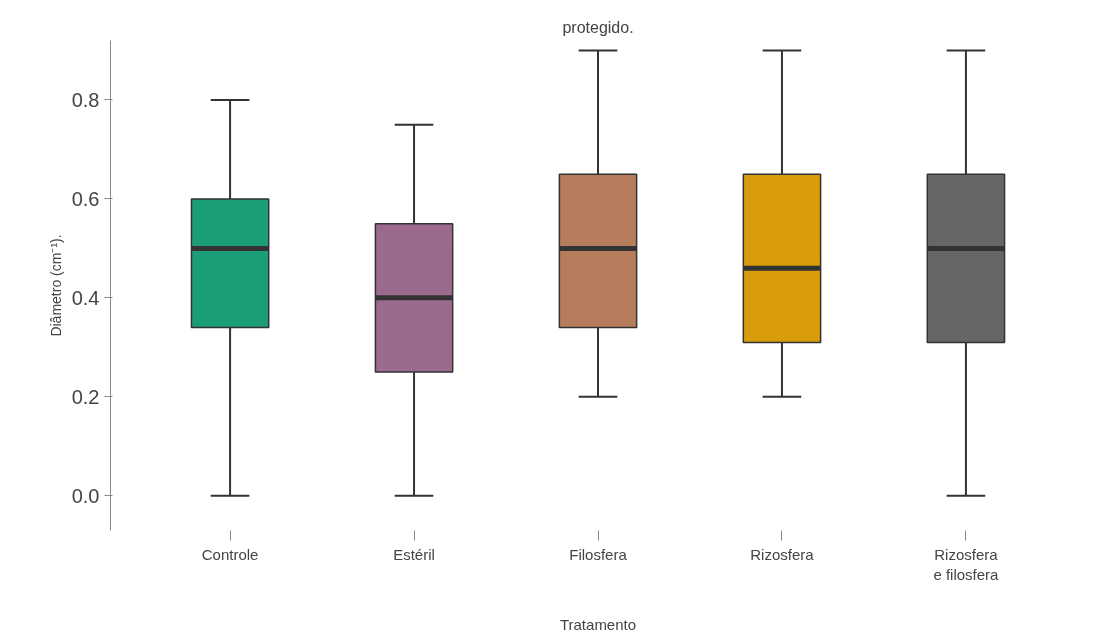 Image resolution: width=1096 pixels, height=639 pixels. I want to click on x-tick-label: Controle, so click(230, 554).